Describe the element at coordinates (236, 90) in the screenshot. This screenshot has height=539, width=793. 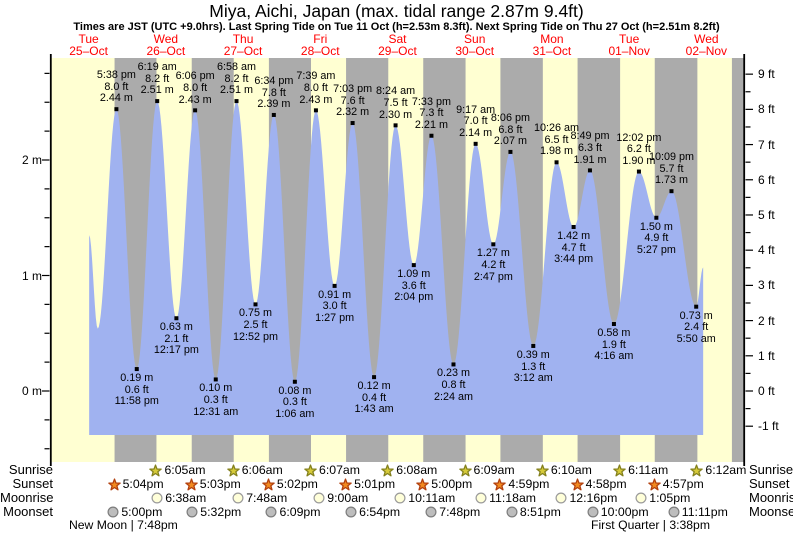
I see `annotation-line-2: 2.51 m` at that location.